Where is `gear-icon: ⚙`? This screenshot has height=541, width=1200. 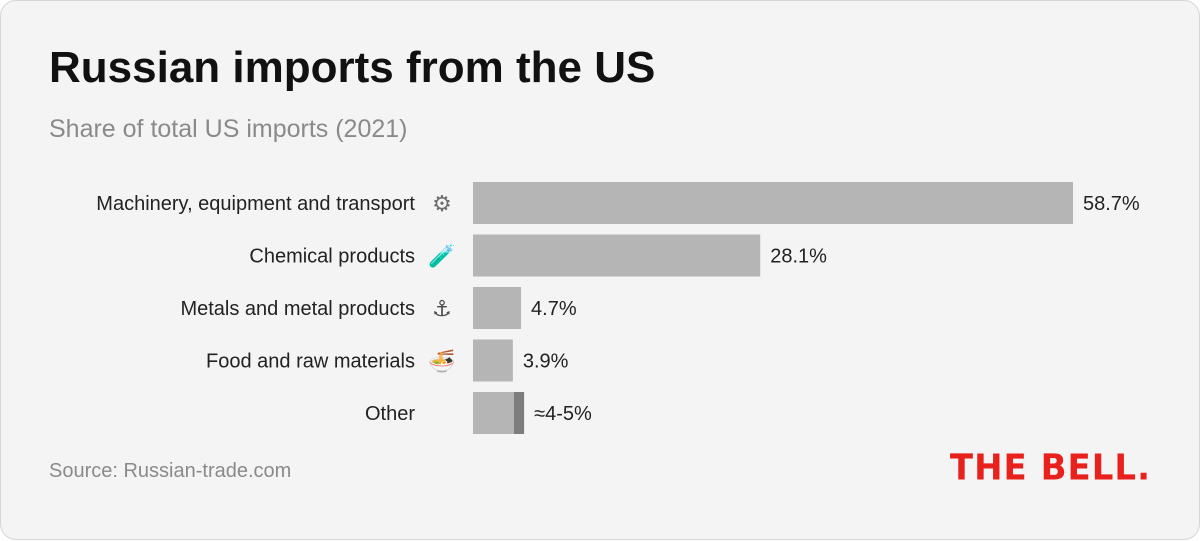
gear-icon: ⚙ is located at coordinates (442, 204).